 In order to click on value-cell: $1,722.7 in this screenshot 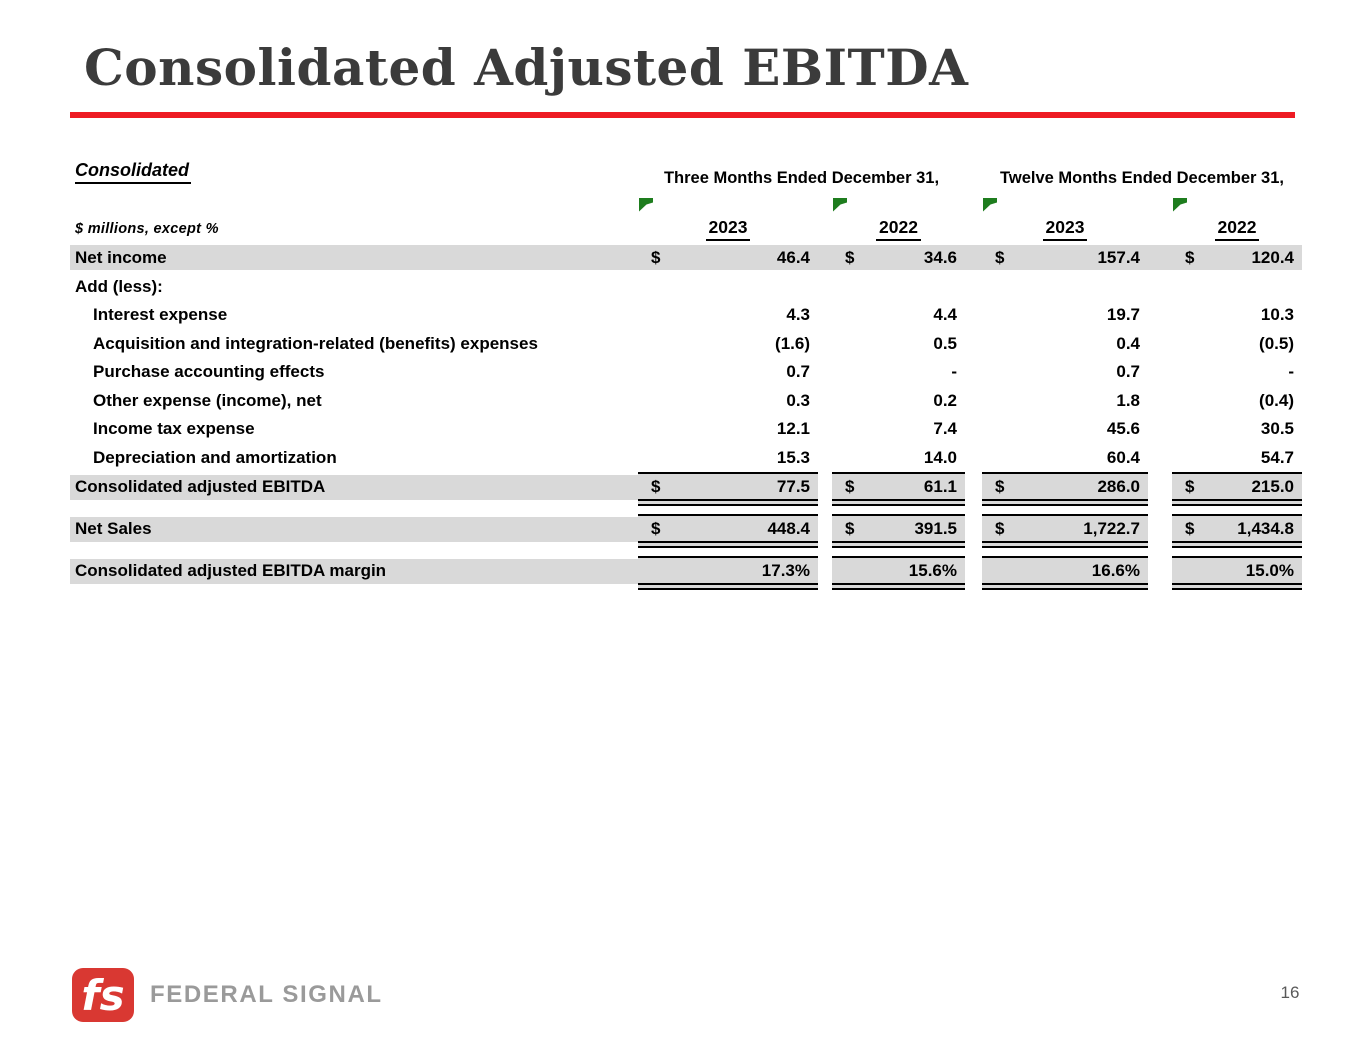, I will do `click(1065, 531)`.